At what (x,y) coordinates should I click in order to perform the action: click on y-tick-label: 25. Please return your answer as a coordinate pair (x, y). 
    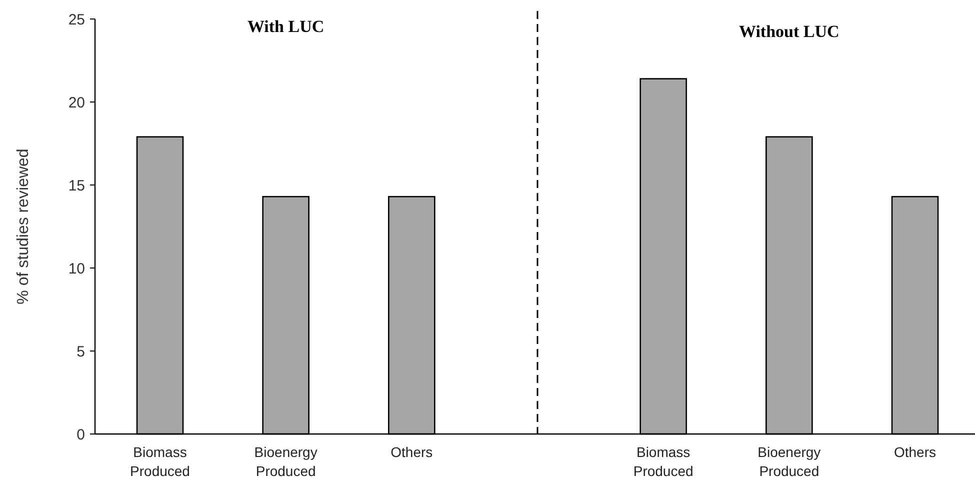
    Looking at the image, I should click on (76, 19).